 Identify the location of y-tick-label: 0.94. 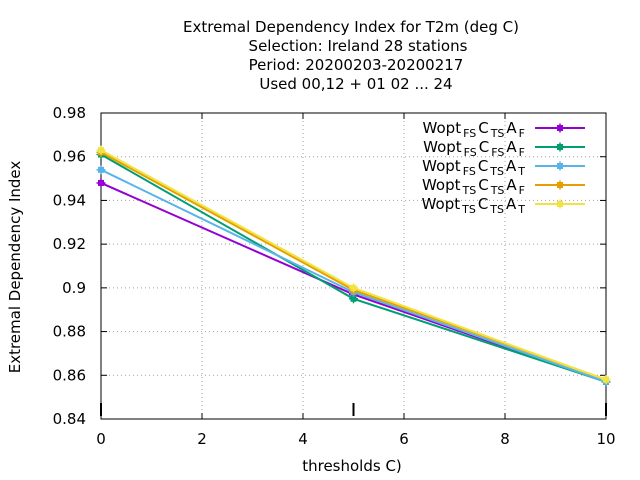
(69, 200).